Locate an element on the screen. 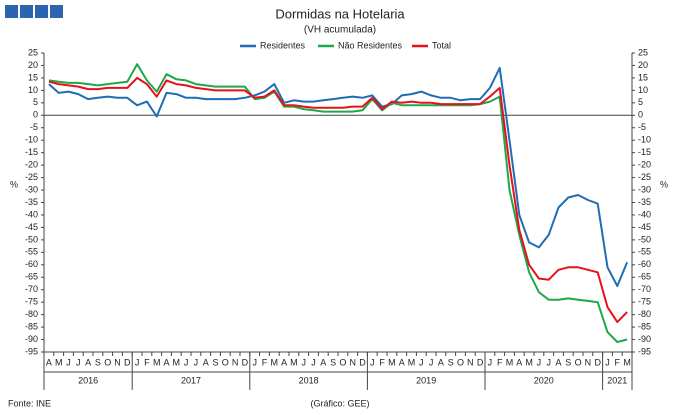  y-tick-label: -60 is located at coordinates (31, 264).